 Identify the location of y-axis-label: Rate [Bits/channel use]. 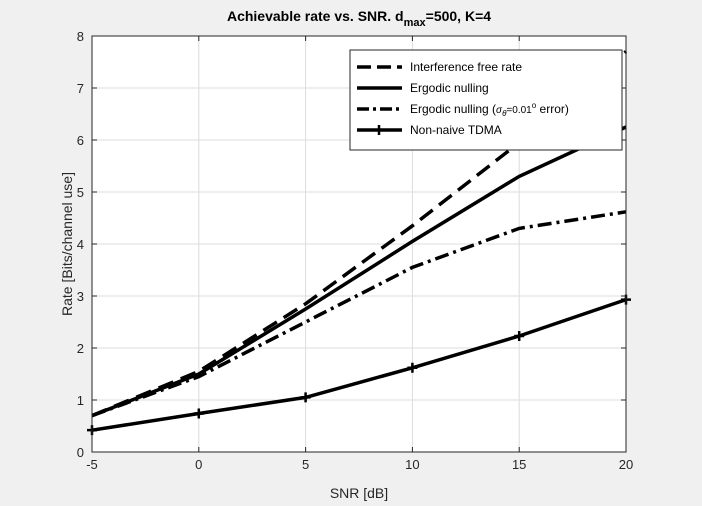
(67, 244).